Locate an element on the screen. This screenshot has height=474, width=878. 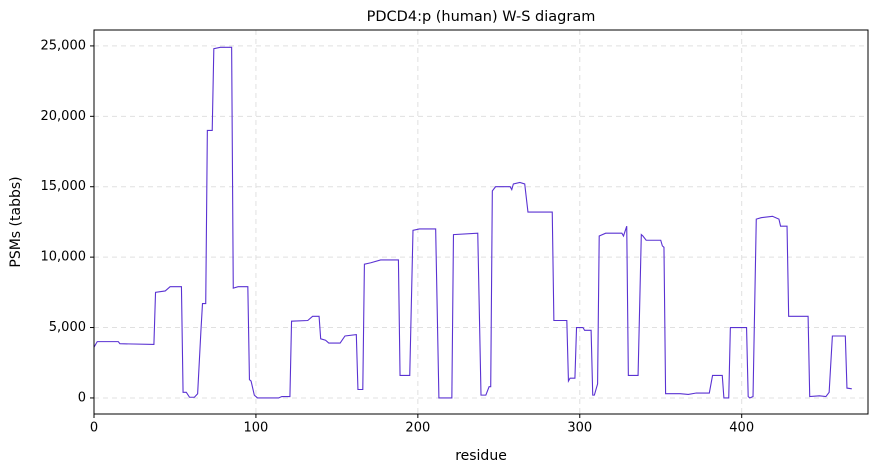
y-tick-label: 10,000 is located at coordinates (64, 257).